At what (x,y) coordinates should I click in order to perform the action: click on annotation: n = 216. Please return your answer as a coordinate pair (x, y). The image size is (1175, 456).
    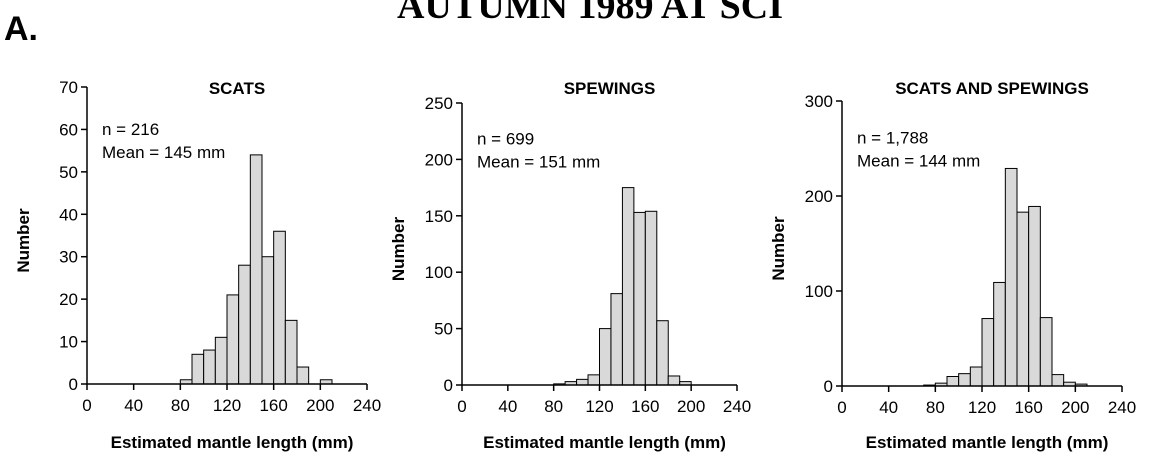
    Looking at the image, I should click on (130, 129).